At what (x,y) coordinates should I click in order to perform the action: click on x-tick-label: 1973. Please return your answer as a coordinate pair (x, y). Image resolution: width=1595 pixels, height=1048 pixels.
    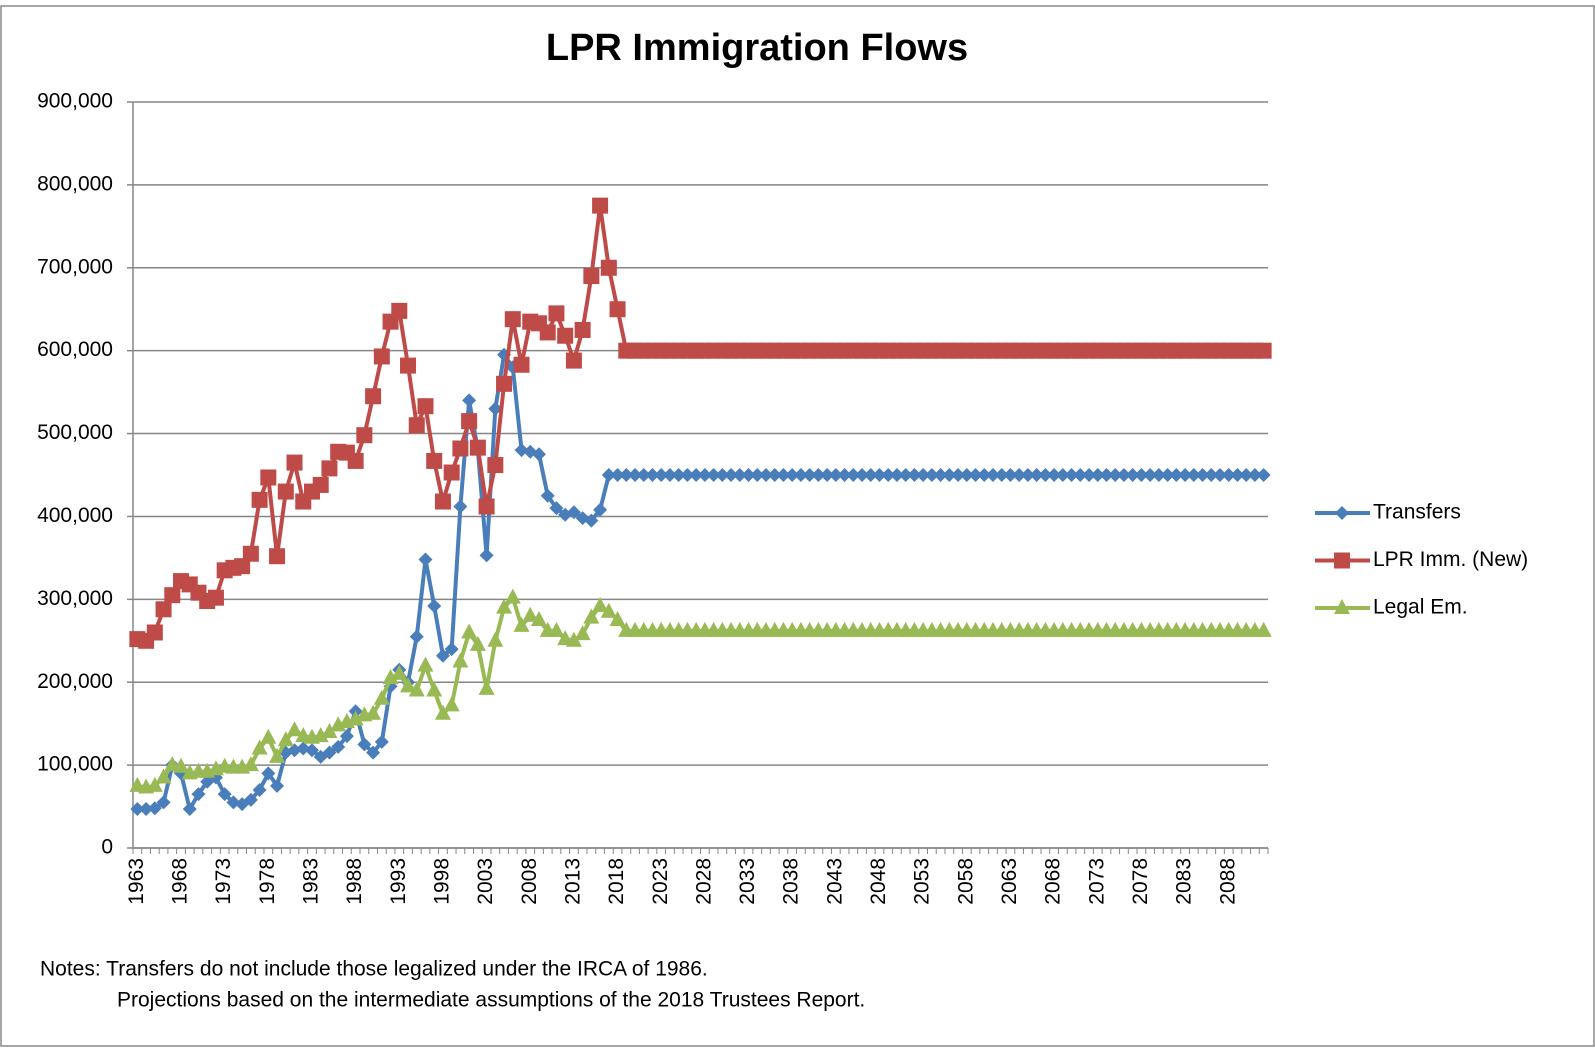
    Looking at the image, I should click on (223, 881).